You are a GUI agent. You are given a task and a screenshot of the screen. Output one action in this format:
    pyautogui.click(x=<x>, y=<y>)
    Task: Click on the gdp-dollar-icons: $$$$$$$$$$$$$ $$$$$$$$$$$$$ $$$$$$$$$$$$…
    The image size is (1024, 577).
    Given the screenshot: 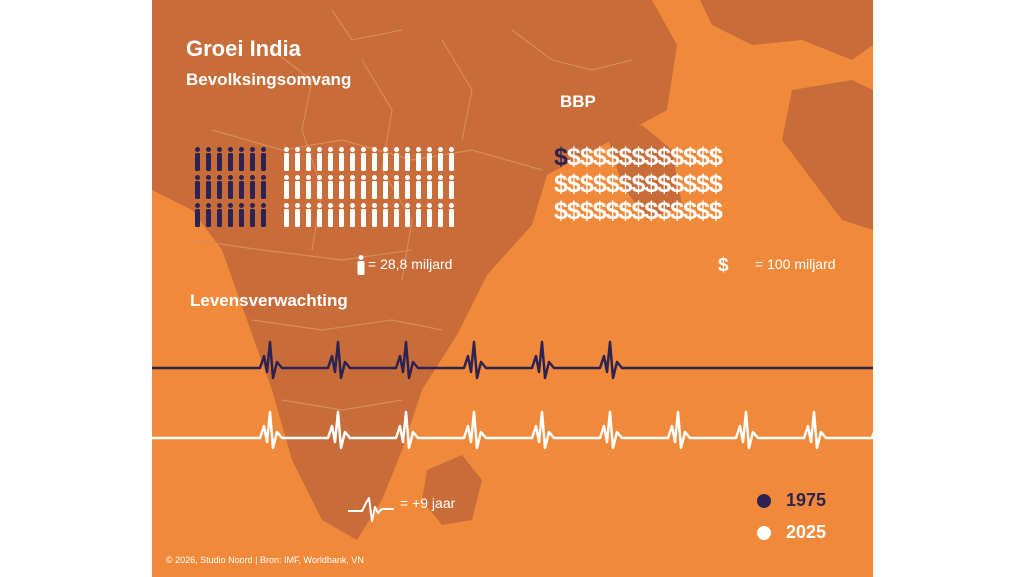 What is the action you would take?
    pyautogui.click(x=638, y=184)
    